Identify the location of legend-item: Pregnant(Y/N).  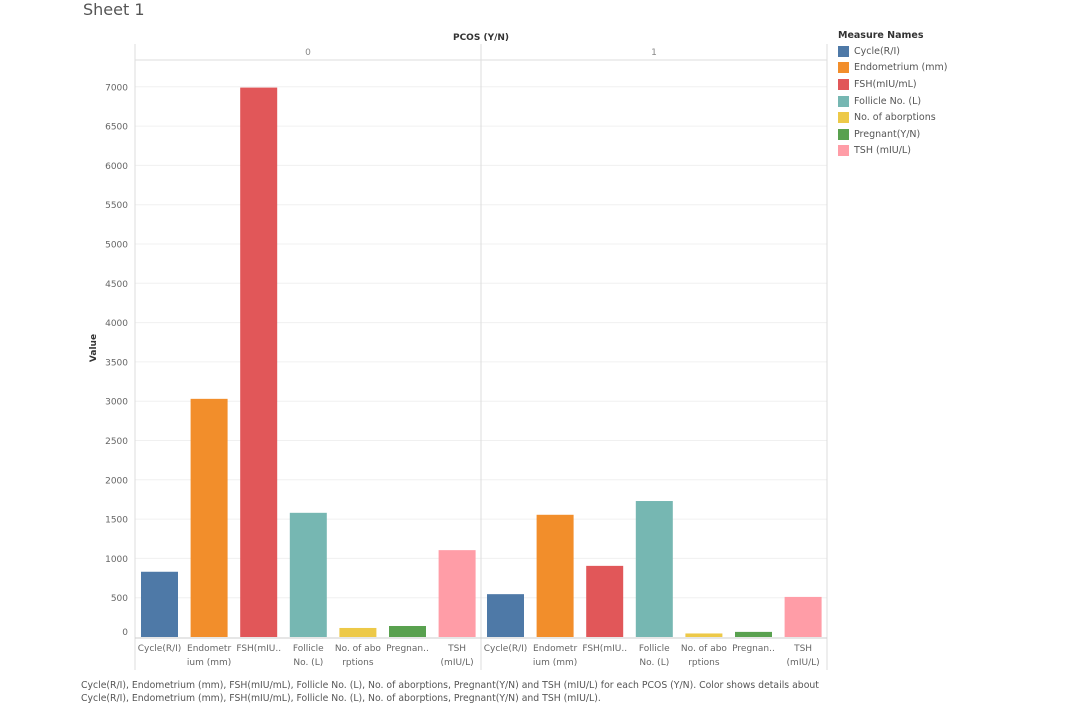
(892, 134).